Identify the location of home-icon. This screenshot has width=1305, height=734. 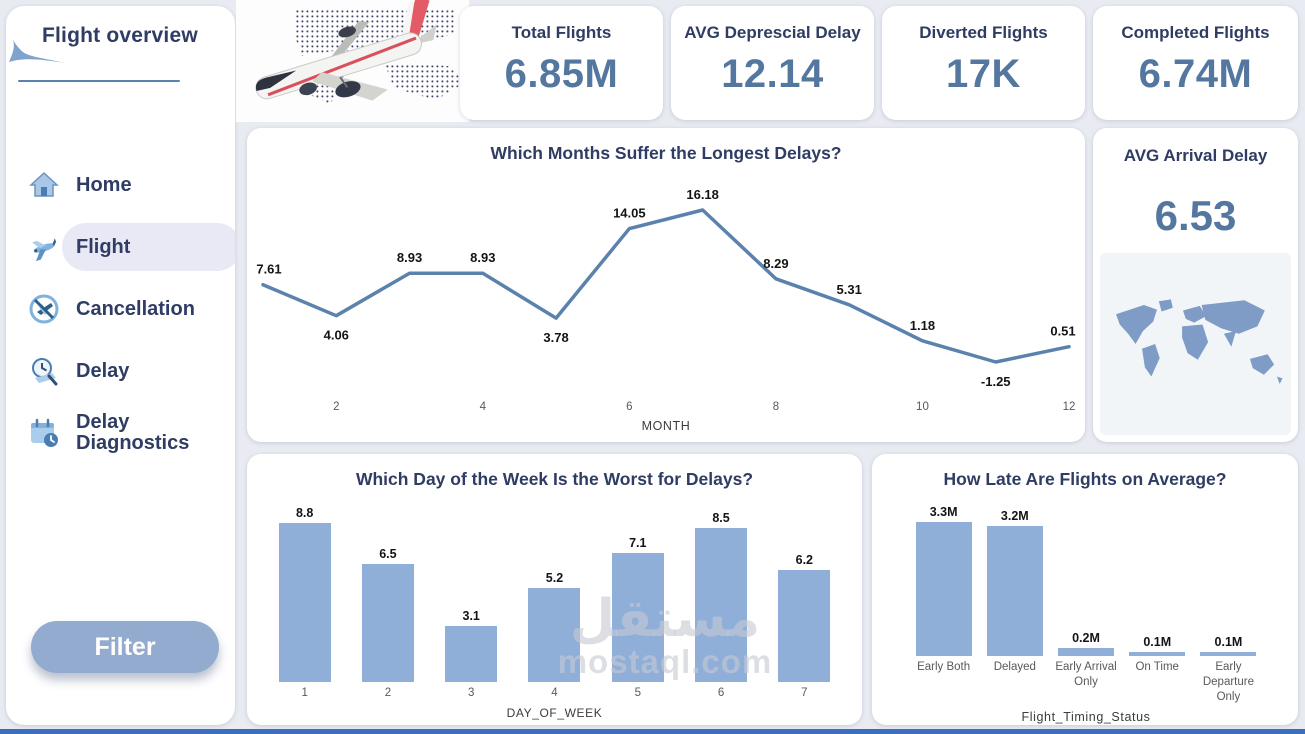
(44, 185).